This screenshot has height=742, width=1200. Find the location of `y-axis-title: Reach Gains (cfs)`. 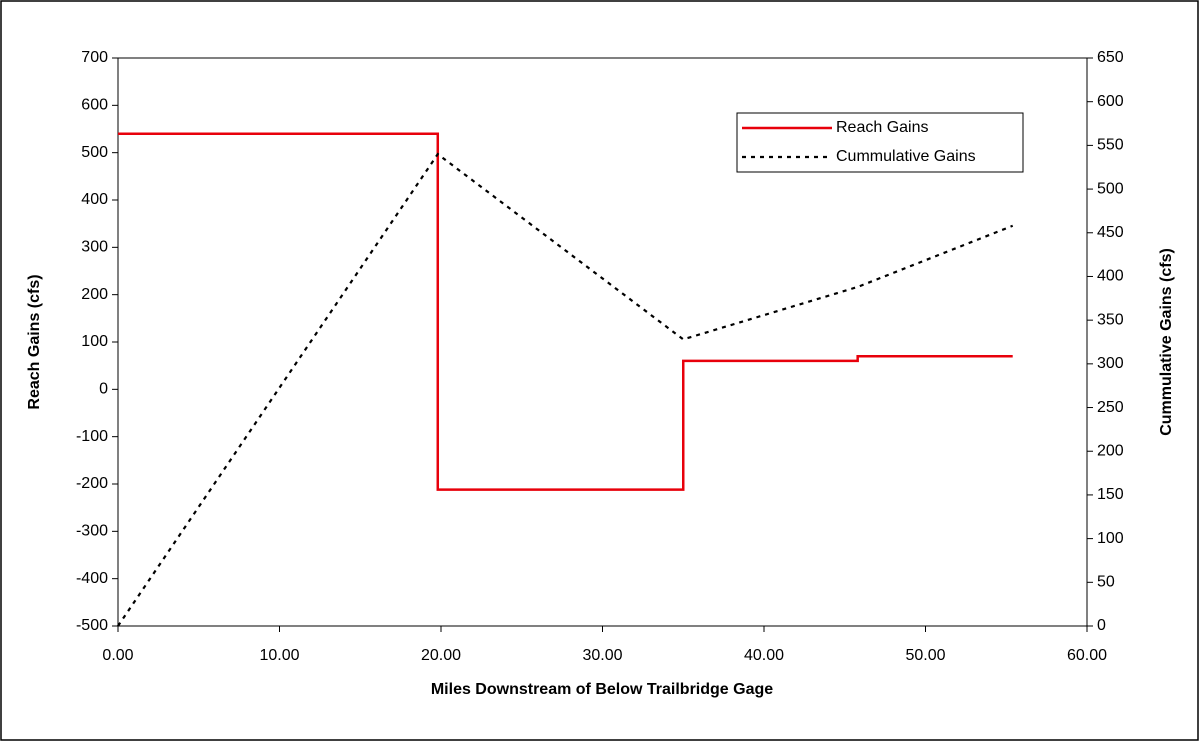

y-axis-title: Reach Gains (cfs) is located at coordinates (34, 341).